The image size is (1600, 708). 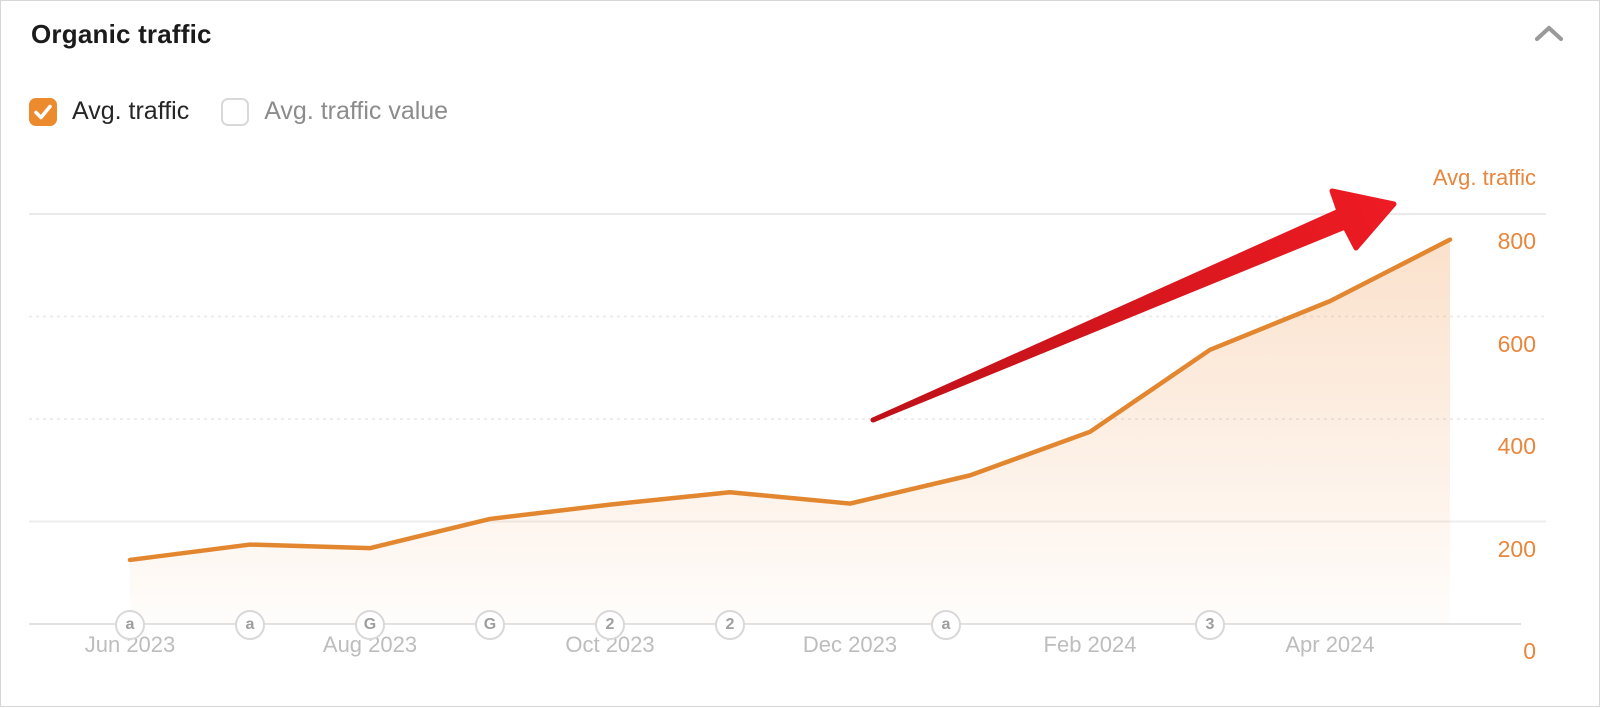 I want to click on x-axis-tick-label: Oct 2023, so click(x=610, y=644).